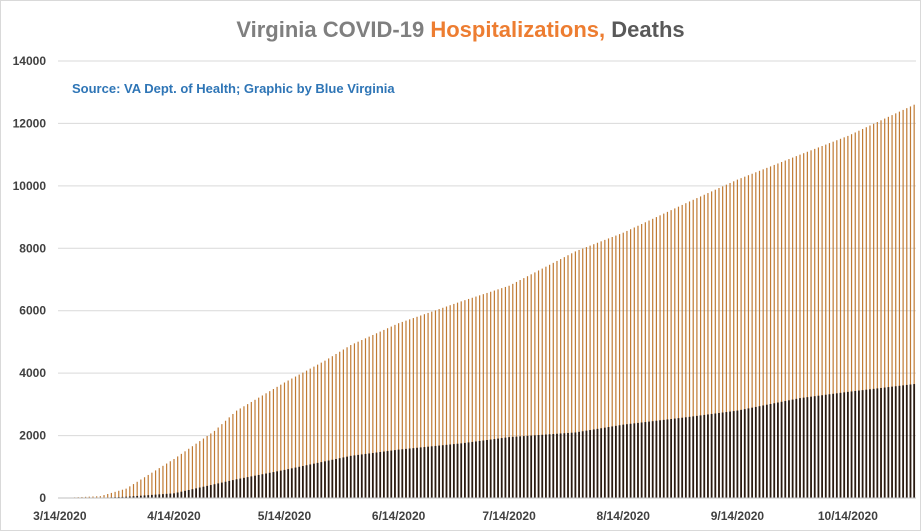 This screenshot has width=921, height=531. Describe the element at coordinates (30, 123) in the screenshot. I see `y-tick-label: 12000` at that location.